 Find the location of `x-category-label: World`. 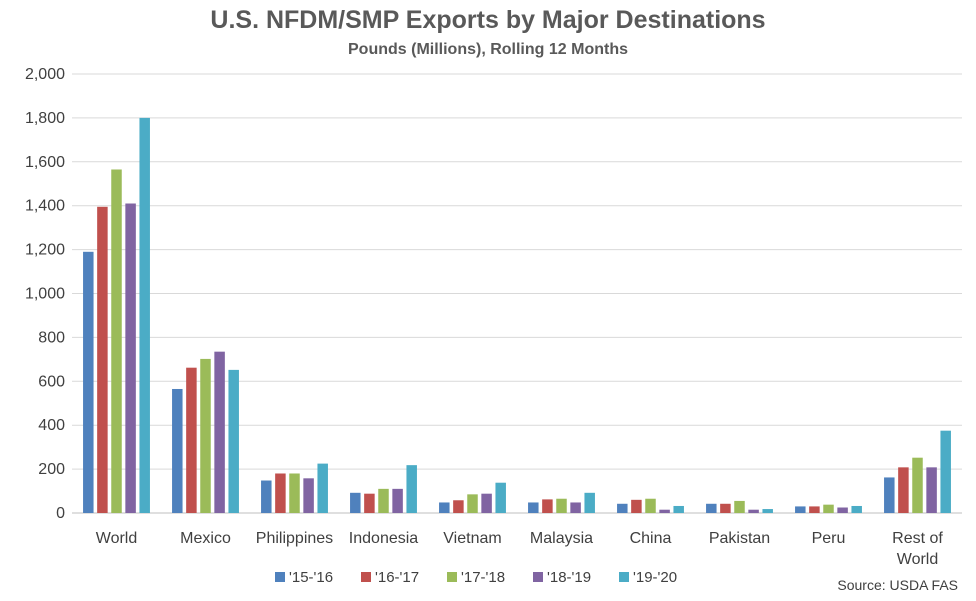

x-category-label: World is located at coordinates (117, 538).